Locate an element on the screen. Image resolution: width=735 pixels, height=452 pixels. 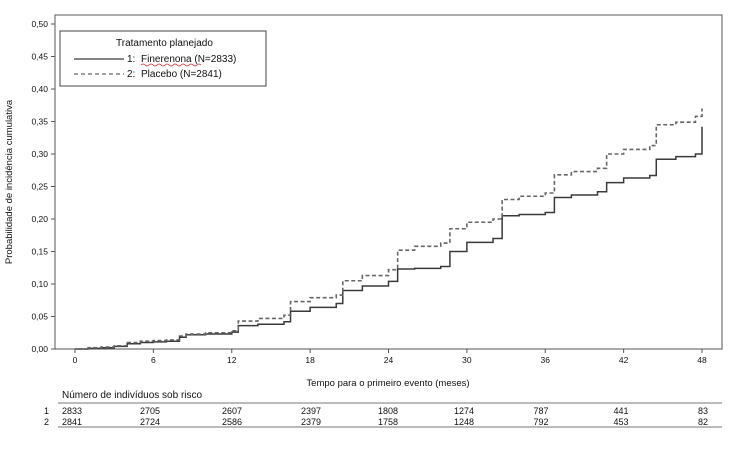
risk-cell: 2705 is located at coordinates (150, 411).